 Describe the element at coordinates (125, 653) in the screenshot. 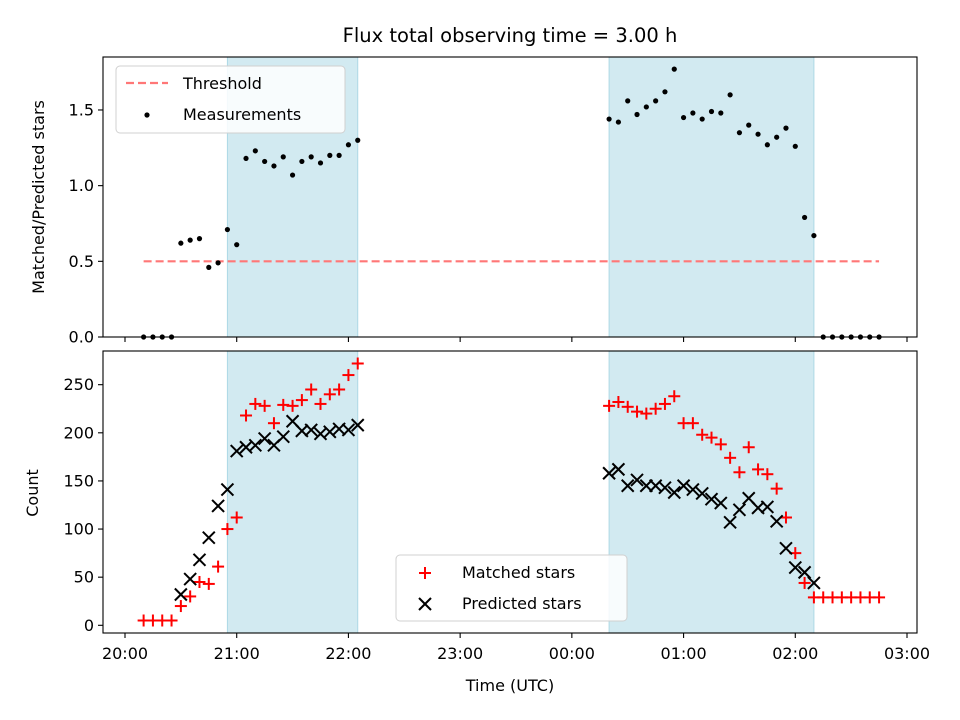

I see `x-tick-label: 20:00` at that location.